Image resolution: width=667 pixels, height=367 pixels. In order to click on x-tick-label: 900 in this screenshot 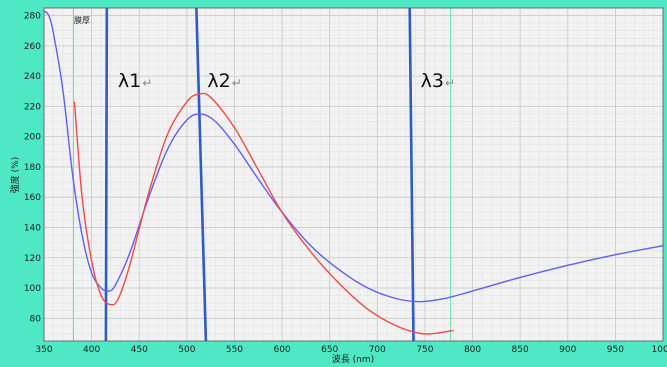, I will do `click(567, 350)`.